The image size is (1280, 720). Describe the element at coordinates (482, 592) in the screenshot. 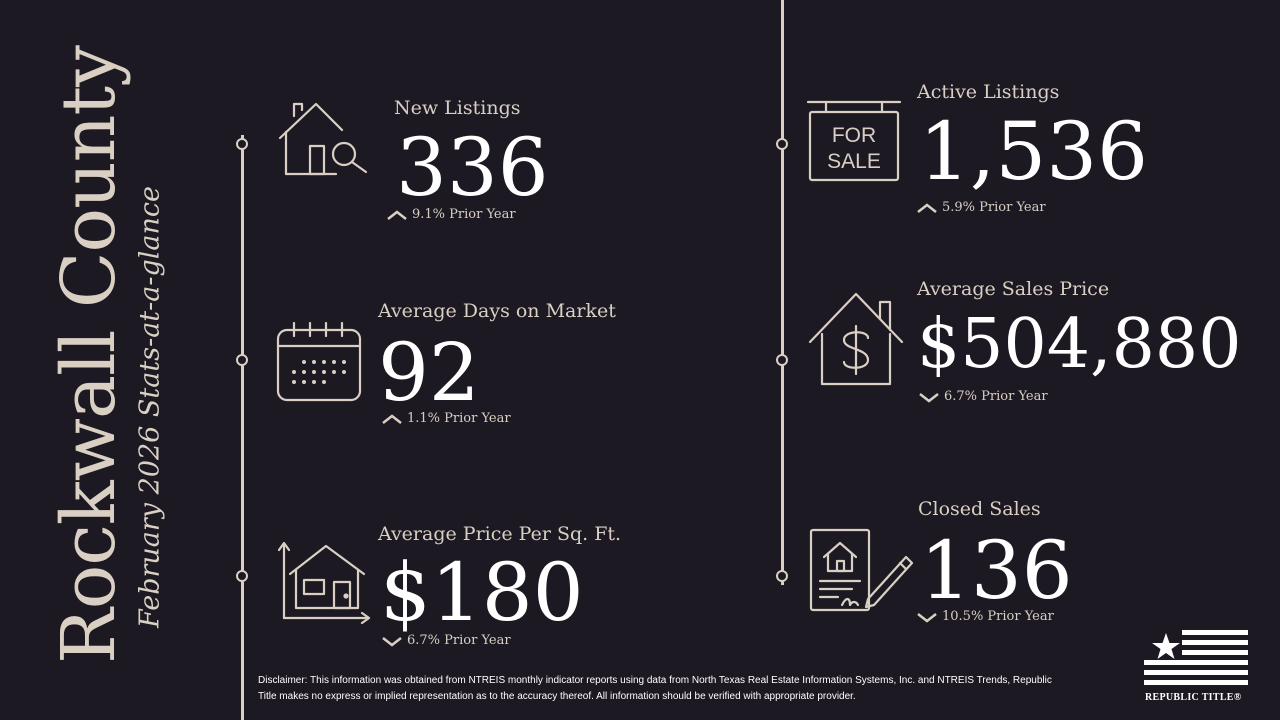

I see `avg-price-sqft-value: $180` at that location.